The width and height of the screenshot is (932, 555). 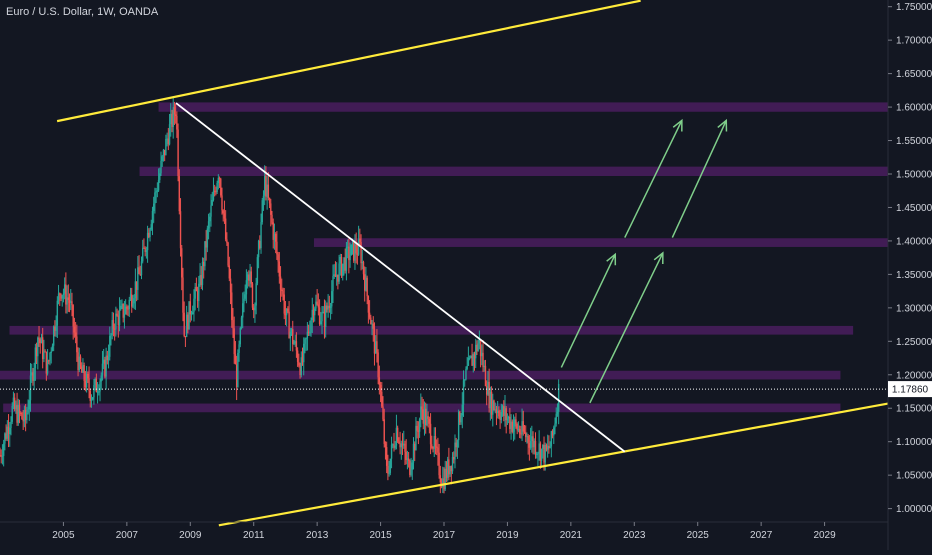 What do you see at coordinates (914, 308) in the screenshot?
I see `price-tick-label: 1.30000` at bounding box center [914, 308].